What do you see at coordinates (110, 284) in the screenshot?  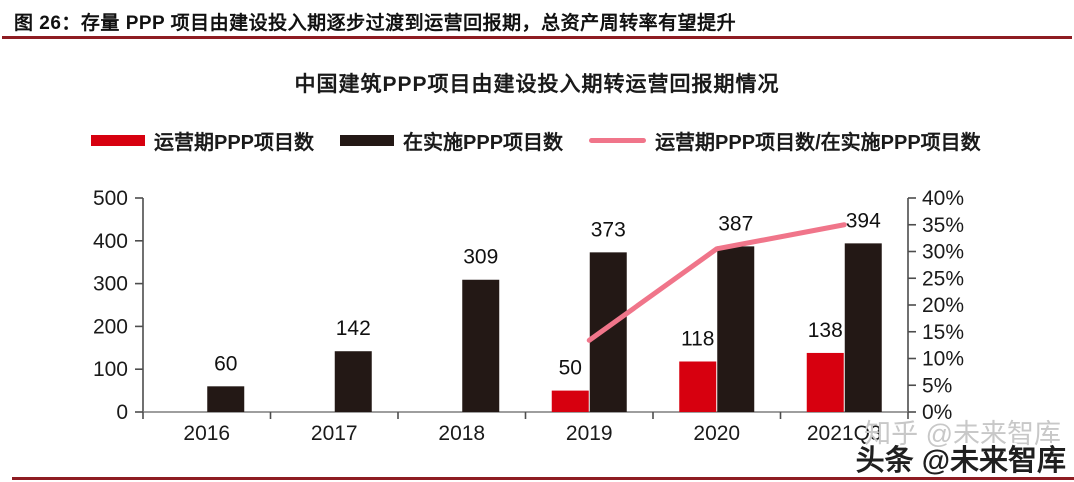 I see `left-axis-tick-label: 300` at bounding box center [110, 284].